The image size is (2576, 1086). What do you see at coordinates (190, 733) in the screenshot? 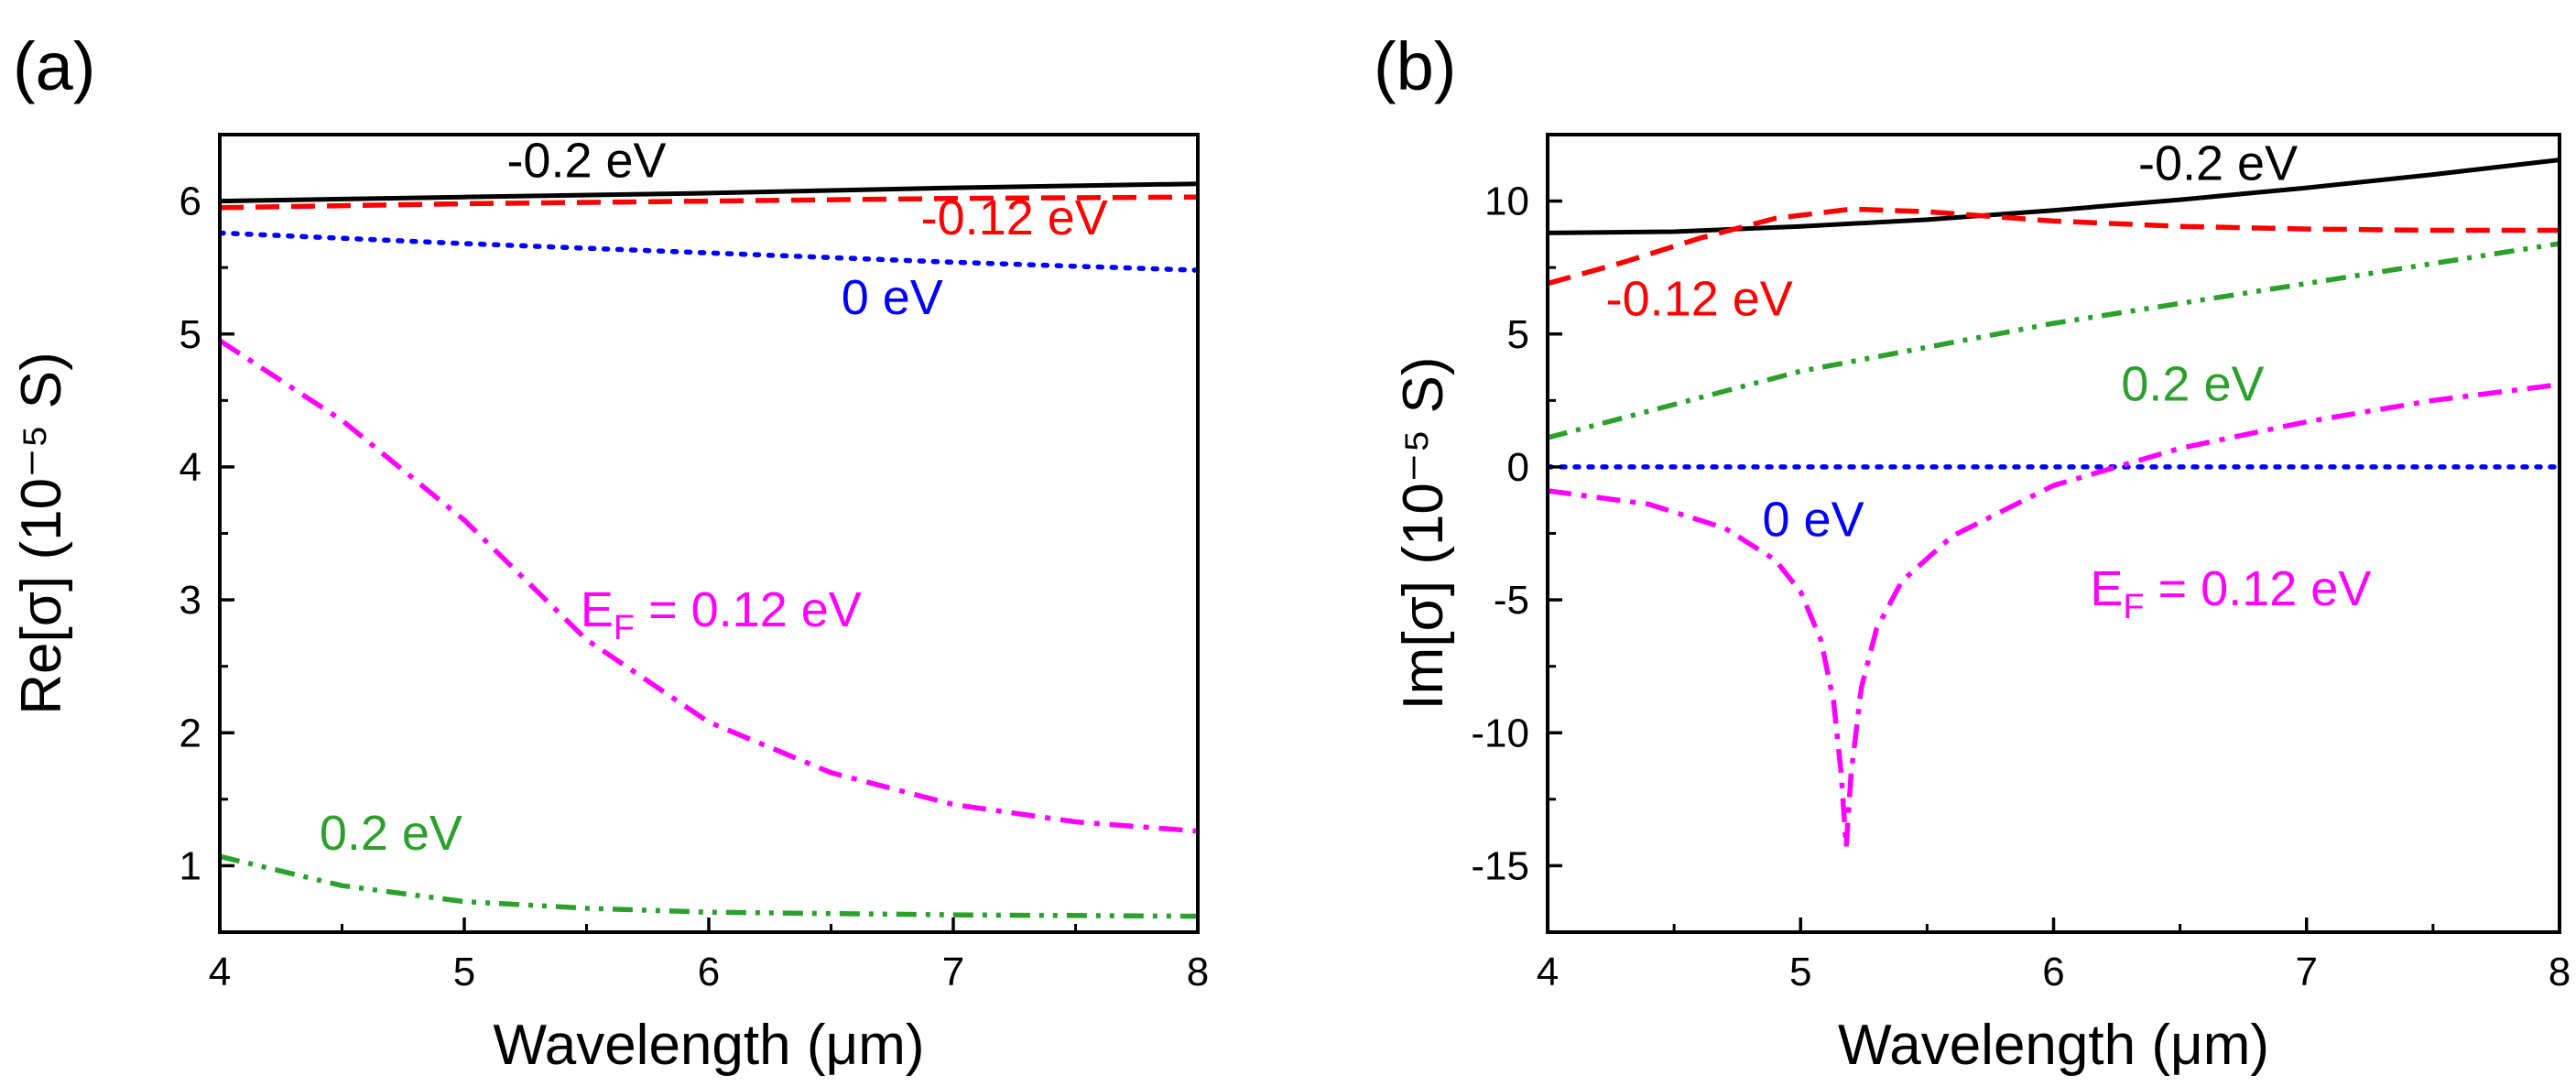
I see `y-tick-label: 2` at bounding box center [190, 733].